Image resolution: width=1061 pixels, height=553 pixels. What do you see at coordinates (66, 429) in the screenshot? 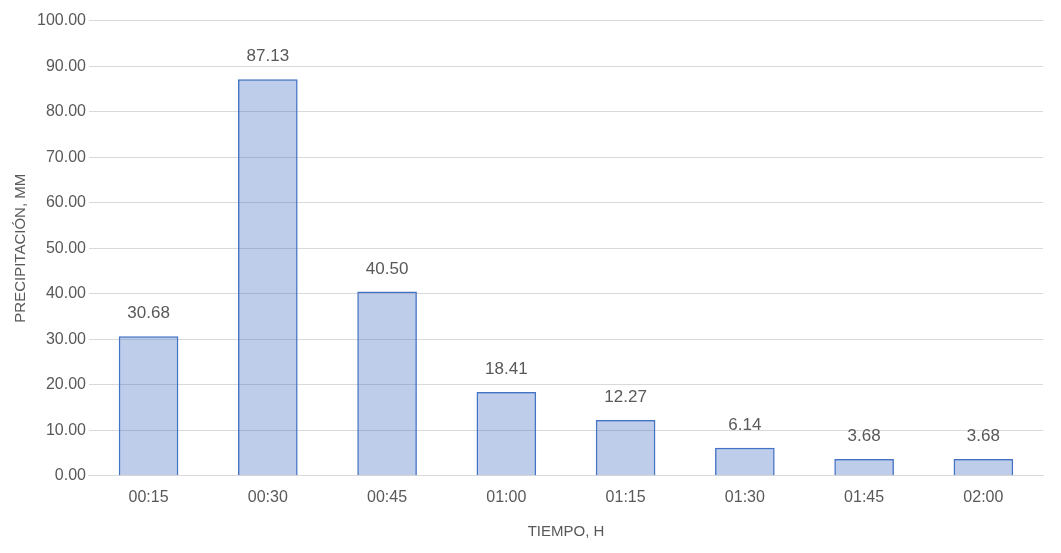
I see `y-tick-label: 10.00` at bounding box center [66, 429].